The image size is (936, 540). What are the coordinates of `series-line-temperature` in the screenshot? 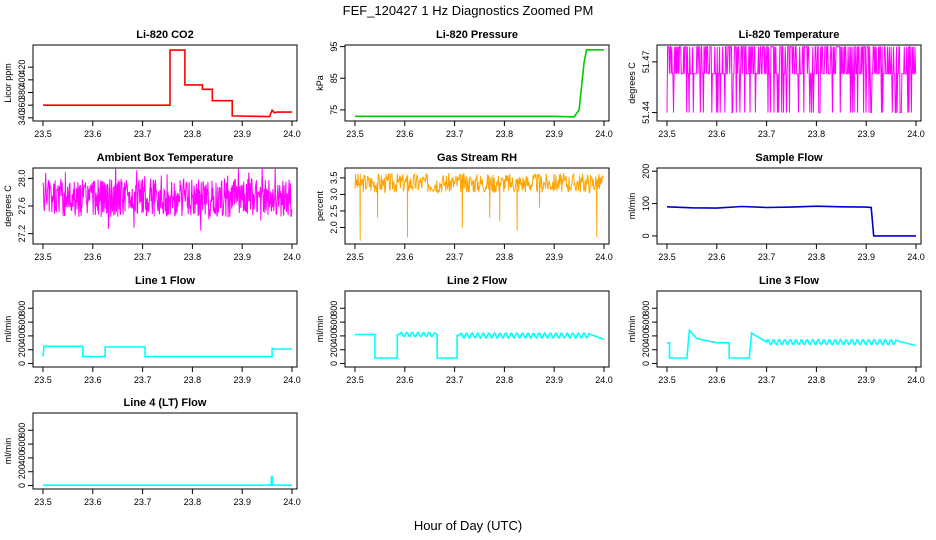 It's located at (791, 80).